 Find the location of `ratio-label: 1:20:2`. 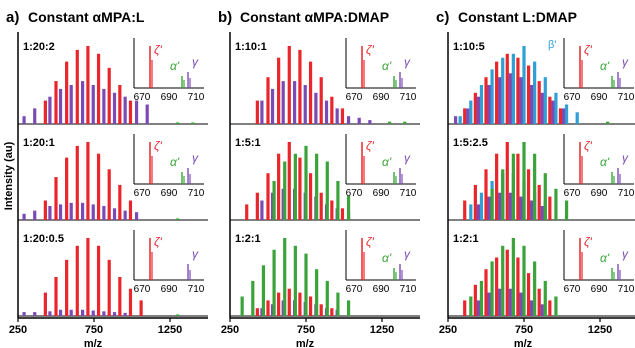

ratio-label: 1:20:2 is located at coordinates (39, 47).